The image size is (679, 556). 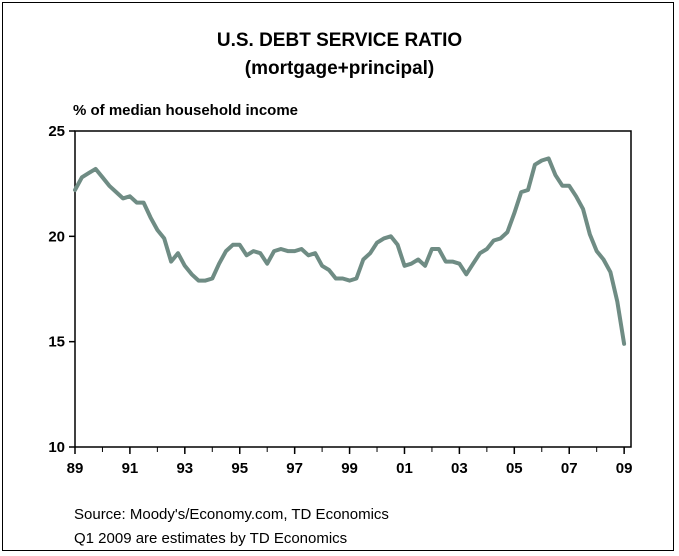 I want to click on chart-title: U.S. DEBT SERVICE RATIO, so click(x=339, y=40).